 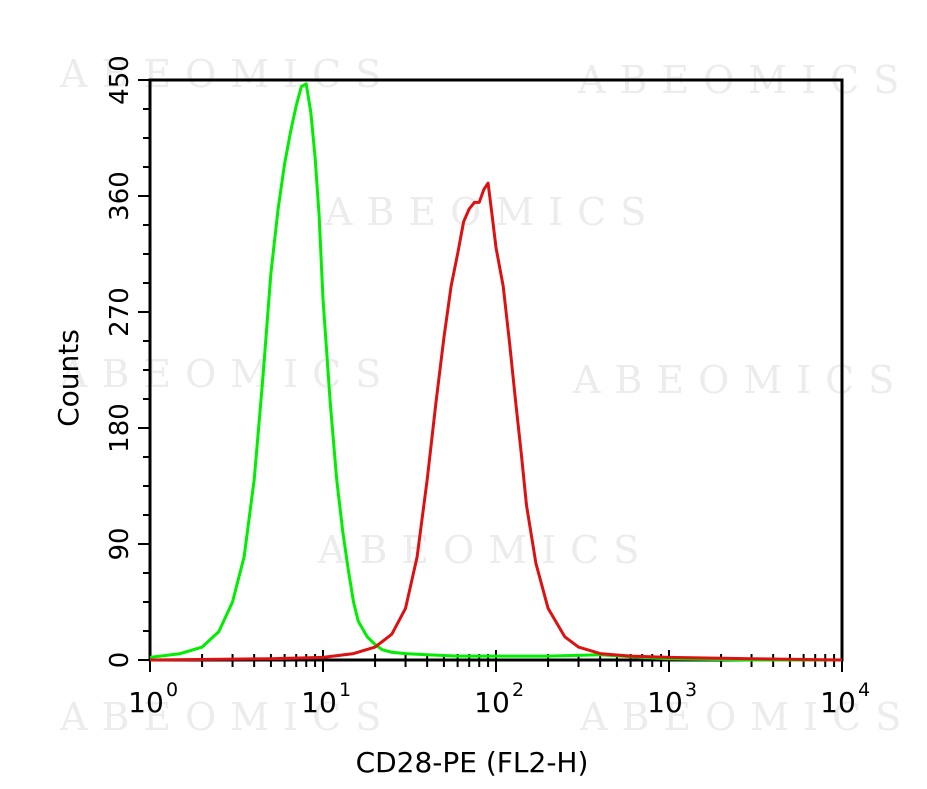 What do you see at coordinates (68, 378) in the screenshot?
I see `y-axis-title: Counts` at bounding box center [68, 378].